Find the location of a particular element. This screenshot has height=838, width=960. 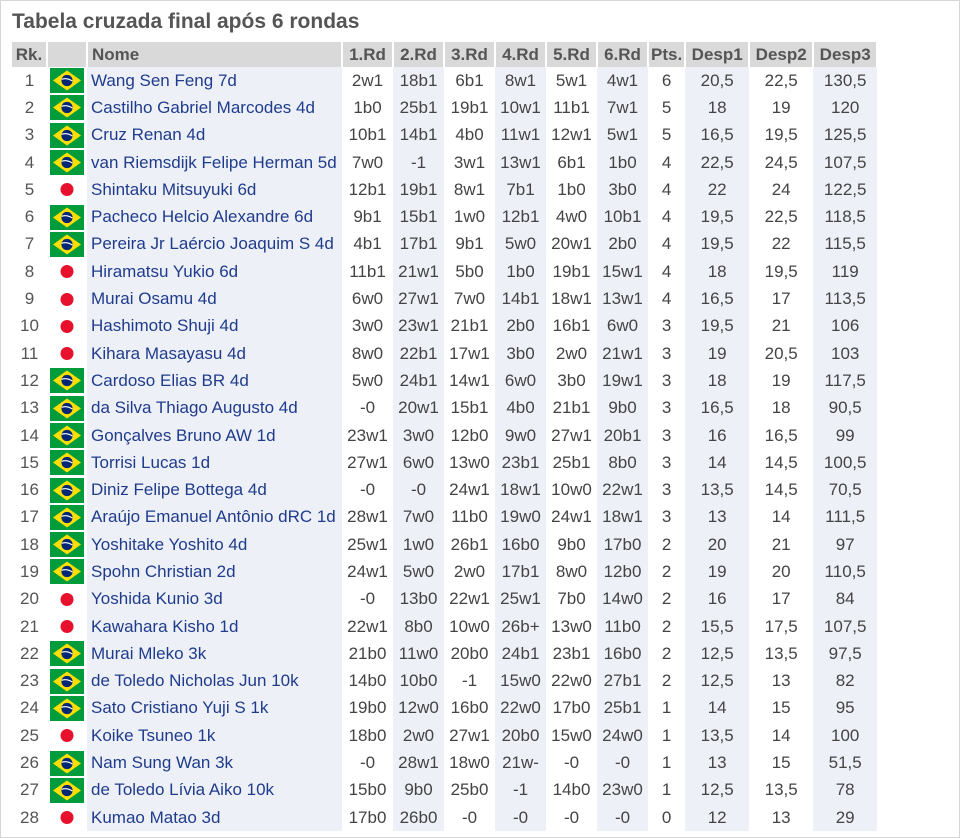

rank-cell: 10 is located at coordinates (29, 326).